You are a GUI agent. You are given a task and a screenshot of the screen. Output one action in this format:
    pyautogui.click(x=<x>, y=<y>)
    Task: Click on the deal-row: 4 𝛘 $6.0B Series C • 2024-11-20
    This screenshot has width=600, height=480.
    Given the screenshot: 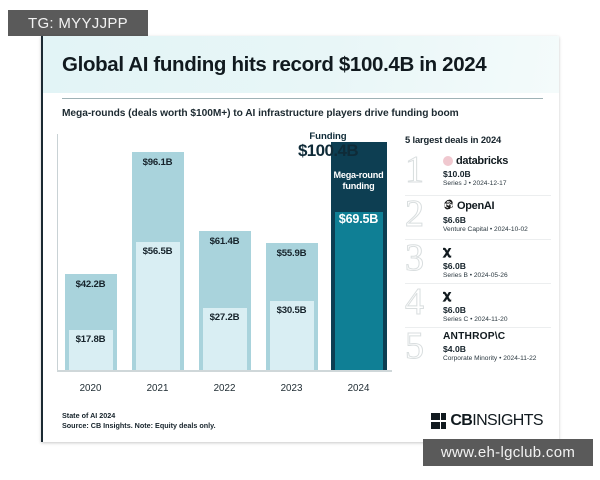 What is the action you would take?
    pyautogui.click(x=478, y=304)
    